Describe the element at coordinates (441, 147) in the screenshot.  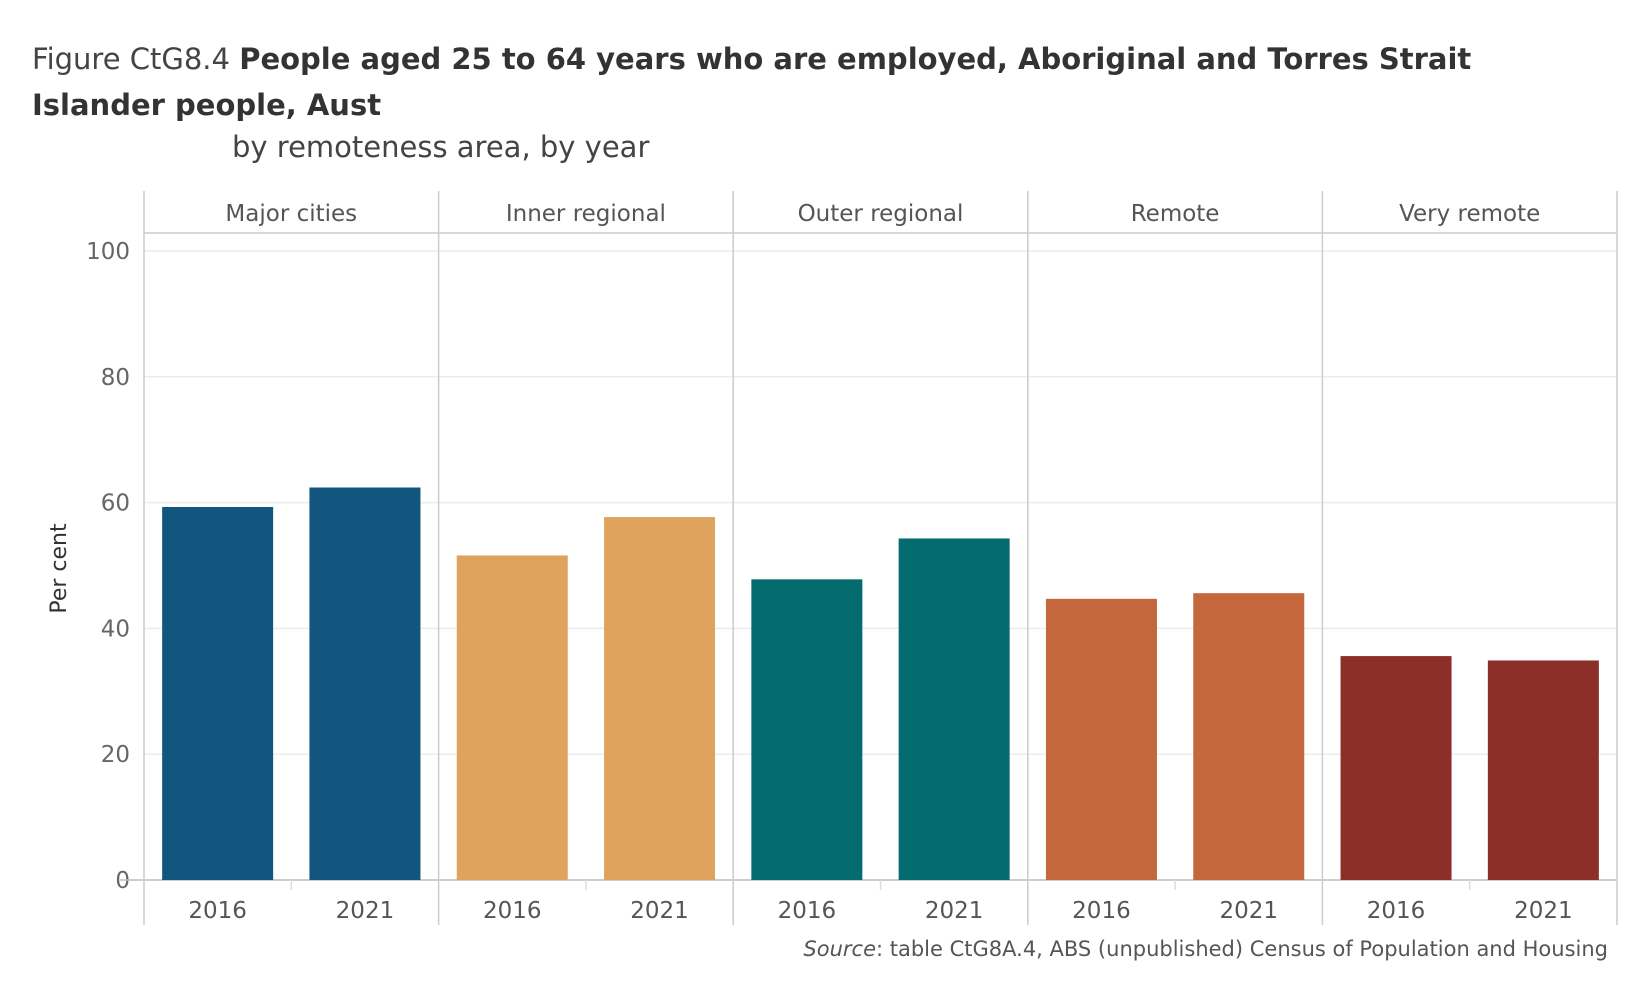
I see `chart-subtitle: by remoteness area, by year` at that location.